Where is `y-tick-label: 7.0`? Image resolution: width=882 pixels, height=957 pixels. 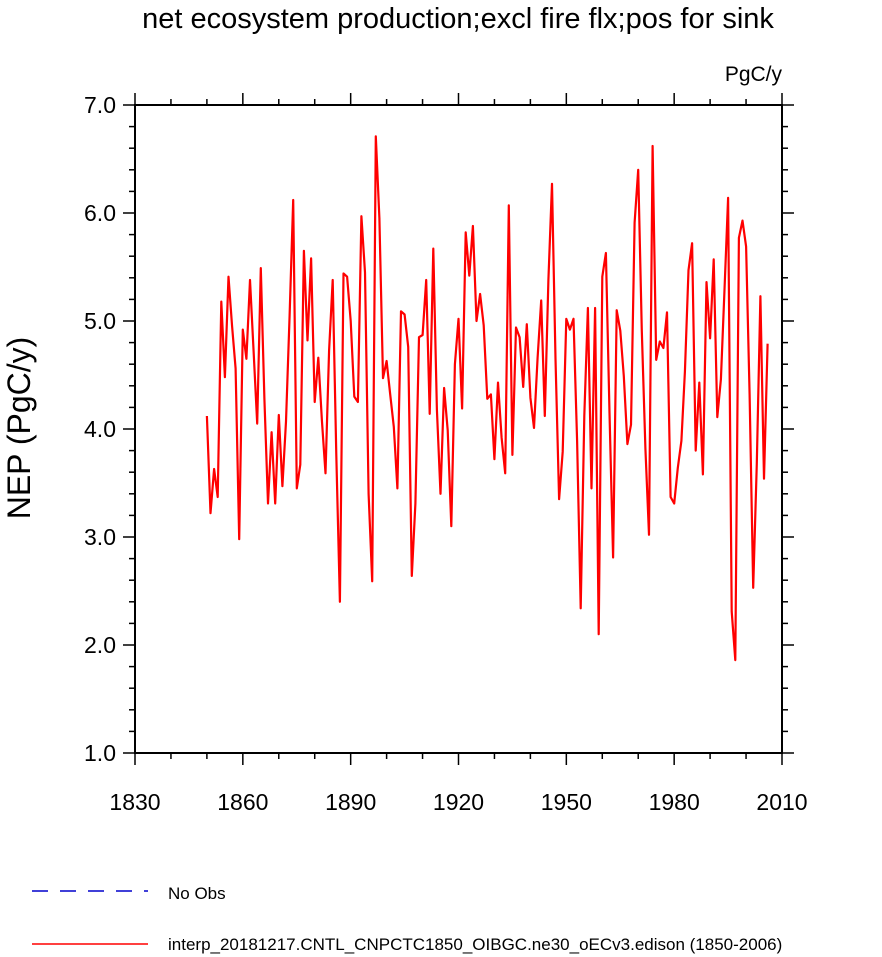 y-tick-label: 7.0 is located at coordinates (100, 105).